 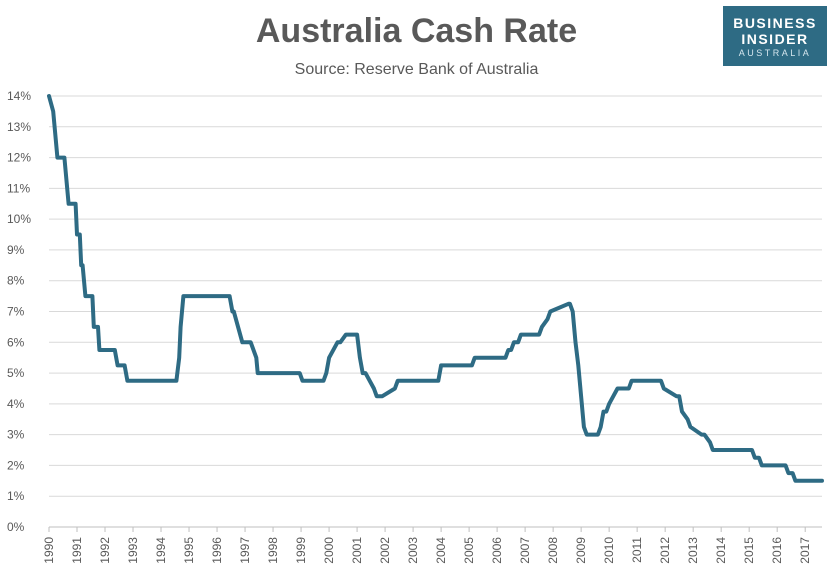 What do you see at coordinates (16, 342) in the screenshot?
I see `y-tick-label: 6%` at bounding box center [16, 342].